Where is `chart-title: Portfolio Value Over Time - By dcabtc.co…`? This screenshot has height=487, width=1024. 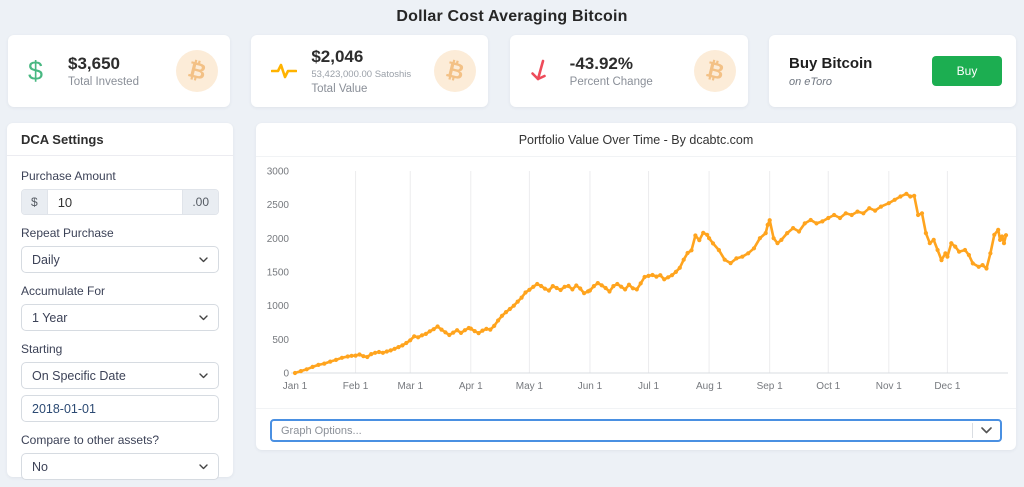
chart-title: Portfolio Value Over Time - By dcabtc.co… is located at coordinates (636, 140).